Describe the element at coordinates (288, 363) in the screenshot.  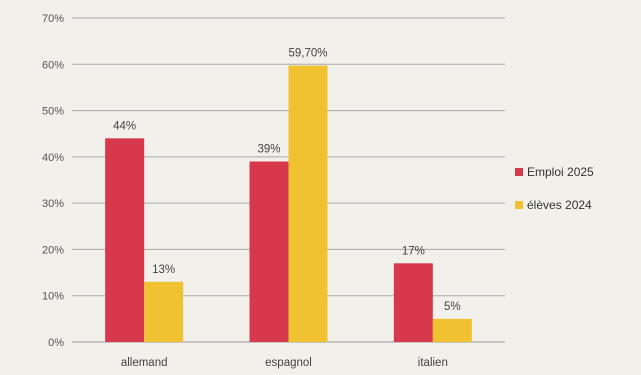
I see `x-category-label: espagnol` at that location.